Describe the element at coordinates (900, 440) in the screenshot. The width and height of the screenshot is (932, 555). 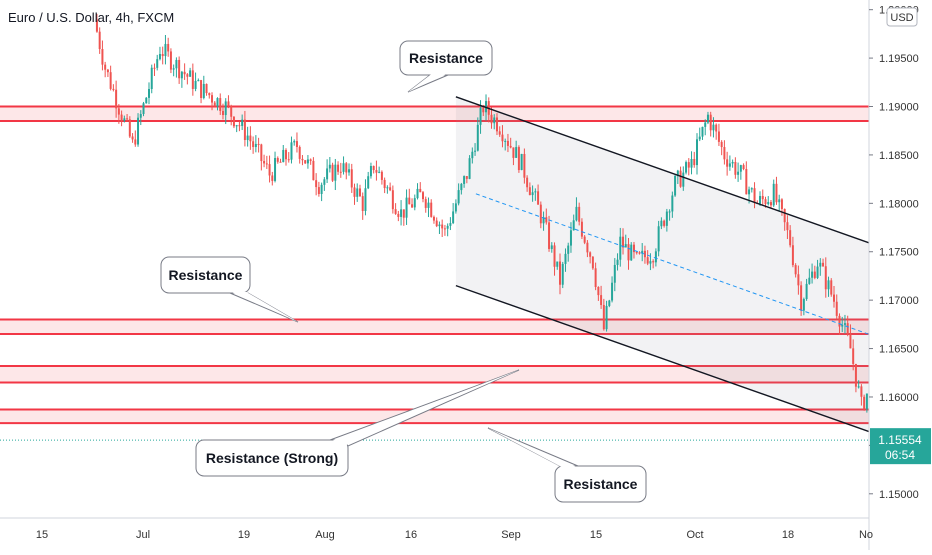
I see `last-price-label: 1.15554` at that location.